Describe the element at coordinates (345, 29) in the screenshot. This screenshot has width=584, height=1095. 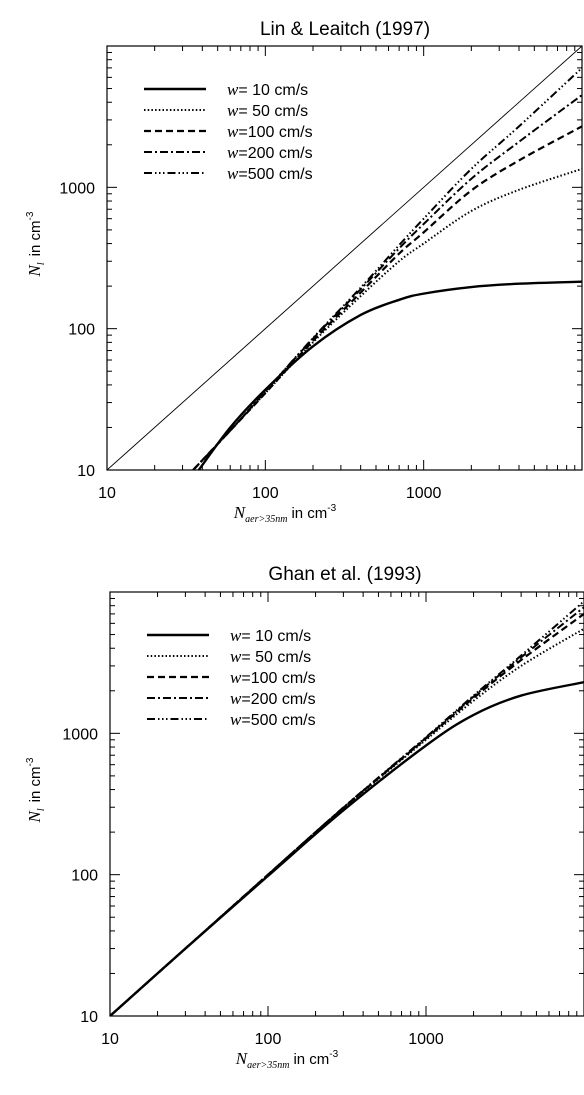
I see `chart-title: Lin & Leaitch (1997)` at that location.